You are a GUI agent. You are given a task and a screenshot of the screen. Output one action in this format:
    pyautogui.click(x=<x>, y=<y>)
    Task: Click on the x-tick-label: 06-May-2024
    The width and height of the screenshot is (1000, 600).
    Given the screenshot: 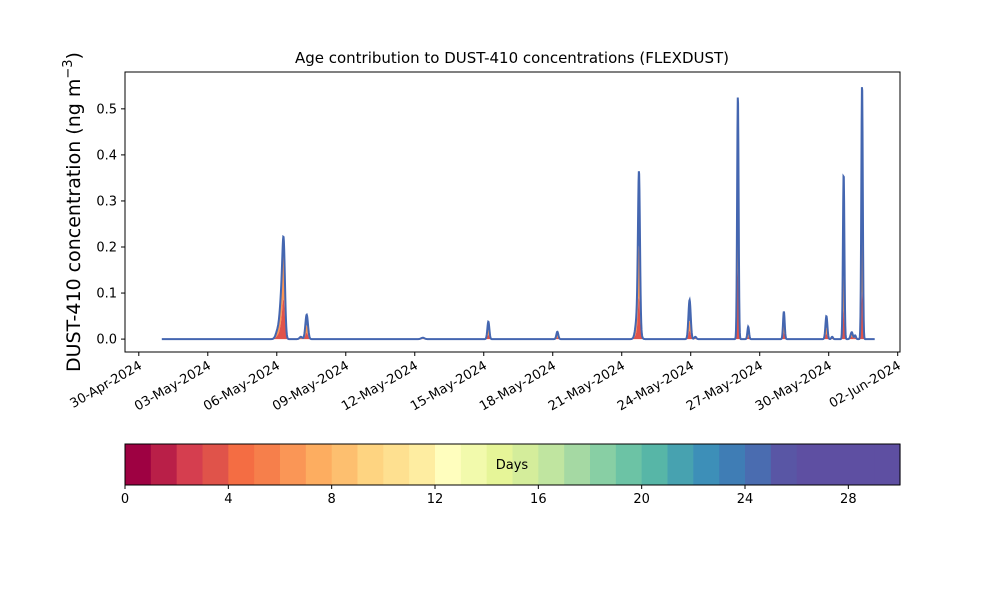 What is the action you would take?
    pyautogui.click(x=242, y=386)
    